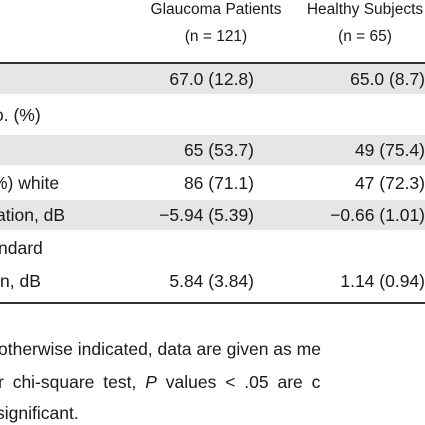 This screenshot has width=425, height=425. I want to click on row-label: ndard, so click(21, 248).